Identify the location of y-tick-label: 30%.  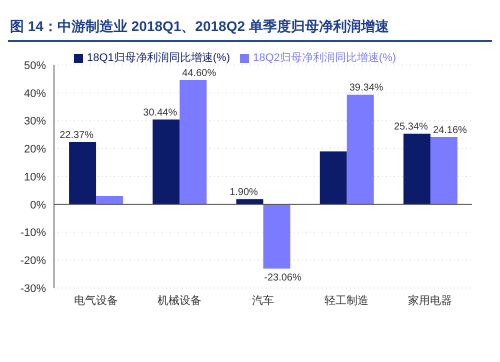
(35, 122).